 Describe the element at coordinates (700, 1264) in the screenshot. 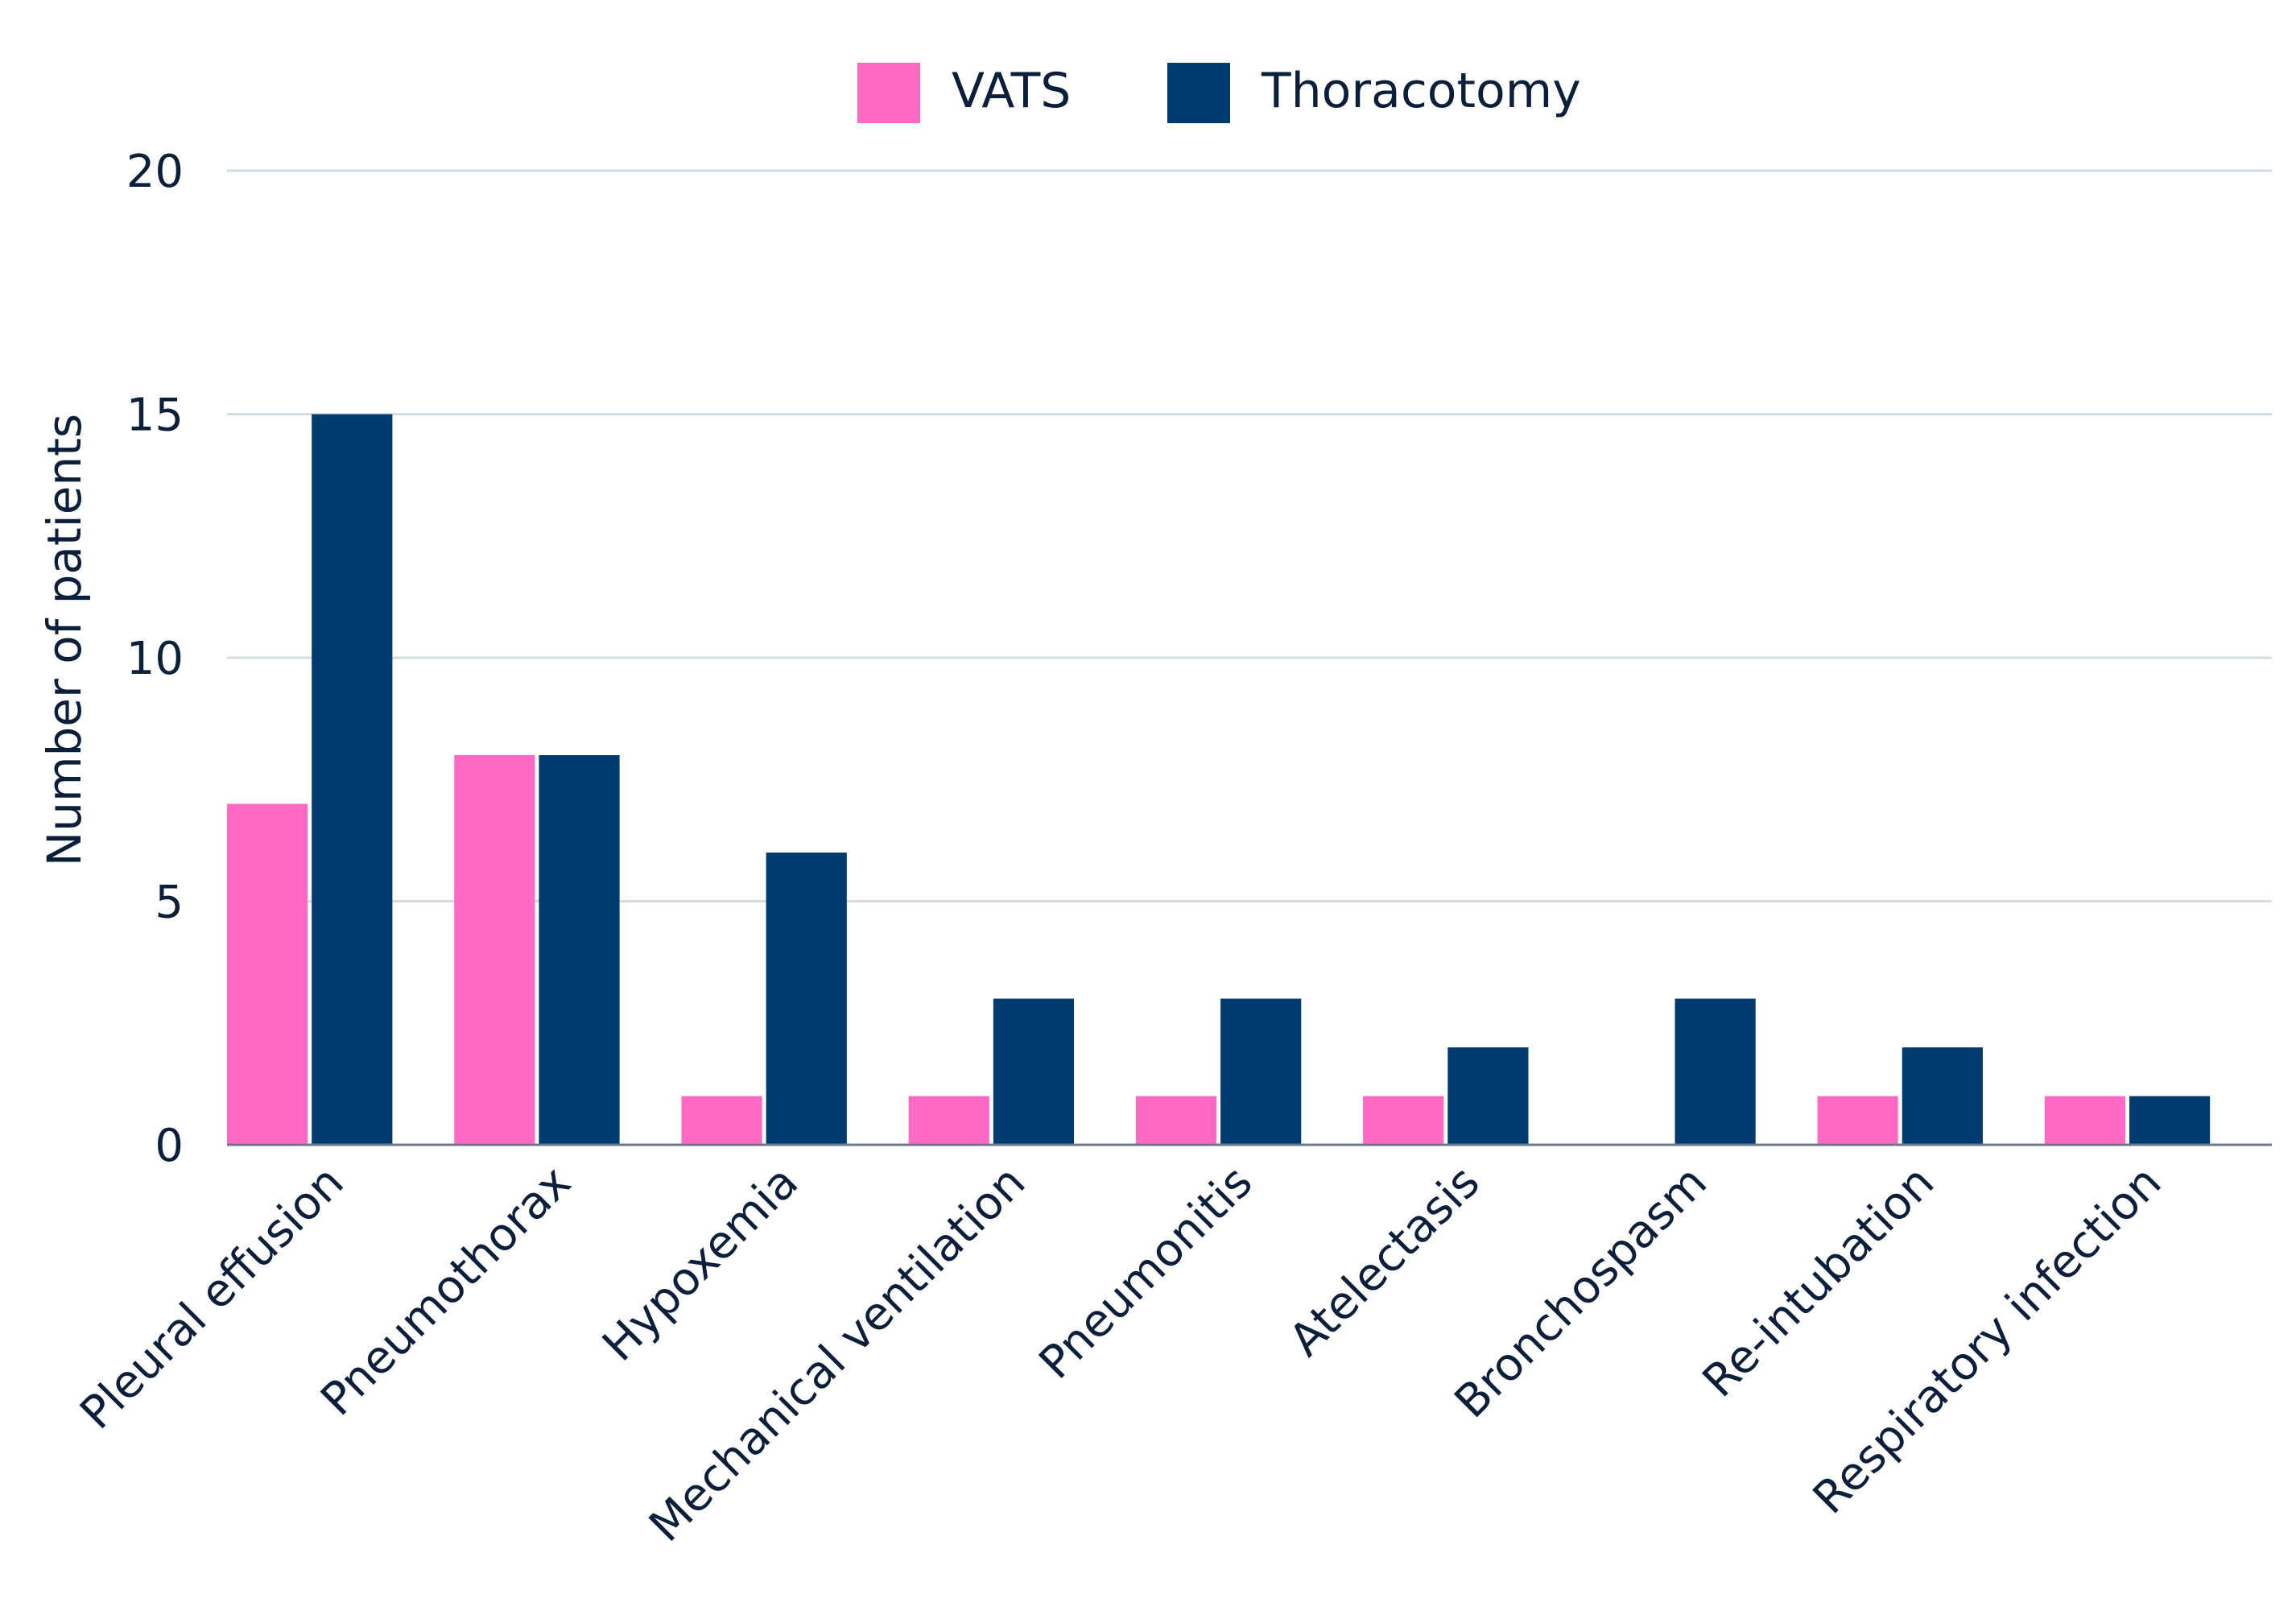

I see `x-tick-label: Hypoxemia` at that location.